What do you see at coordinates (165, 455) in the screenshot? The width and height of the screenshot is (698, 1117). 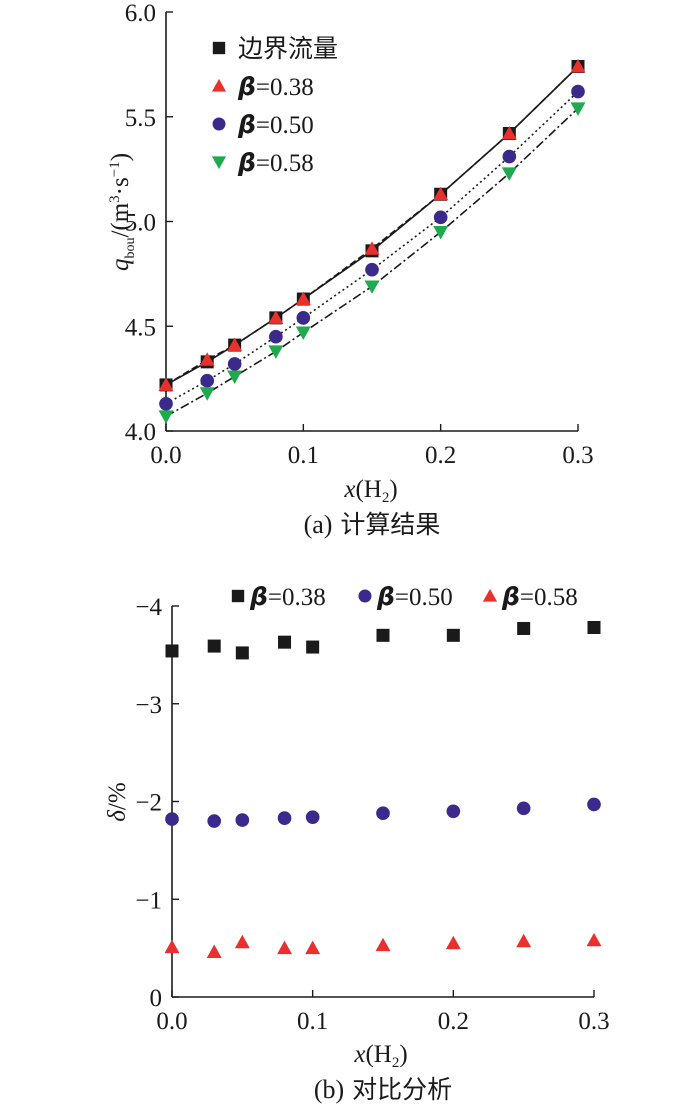 I see `x-tick-label: 0.0` at bounding box center [165, 455].